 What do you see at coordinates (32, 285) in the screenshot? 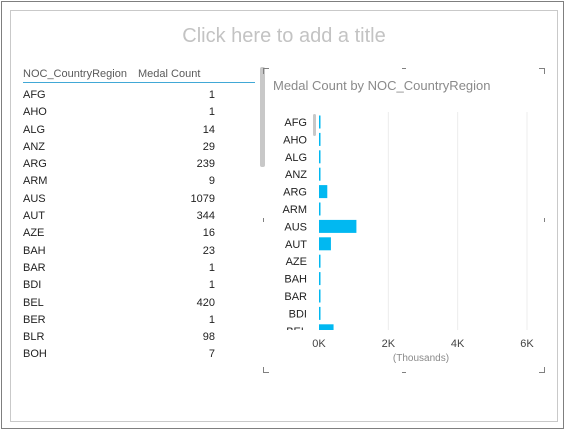
I see `cell-country: BDI` at bounding box center [32, 285].